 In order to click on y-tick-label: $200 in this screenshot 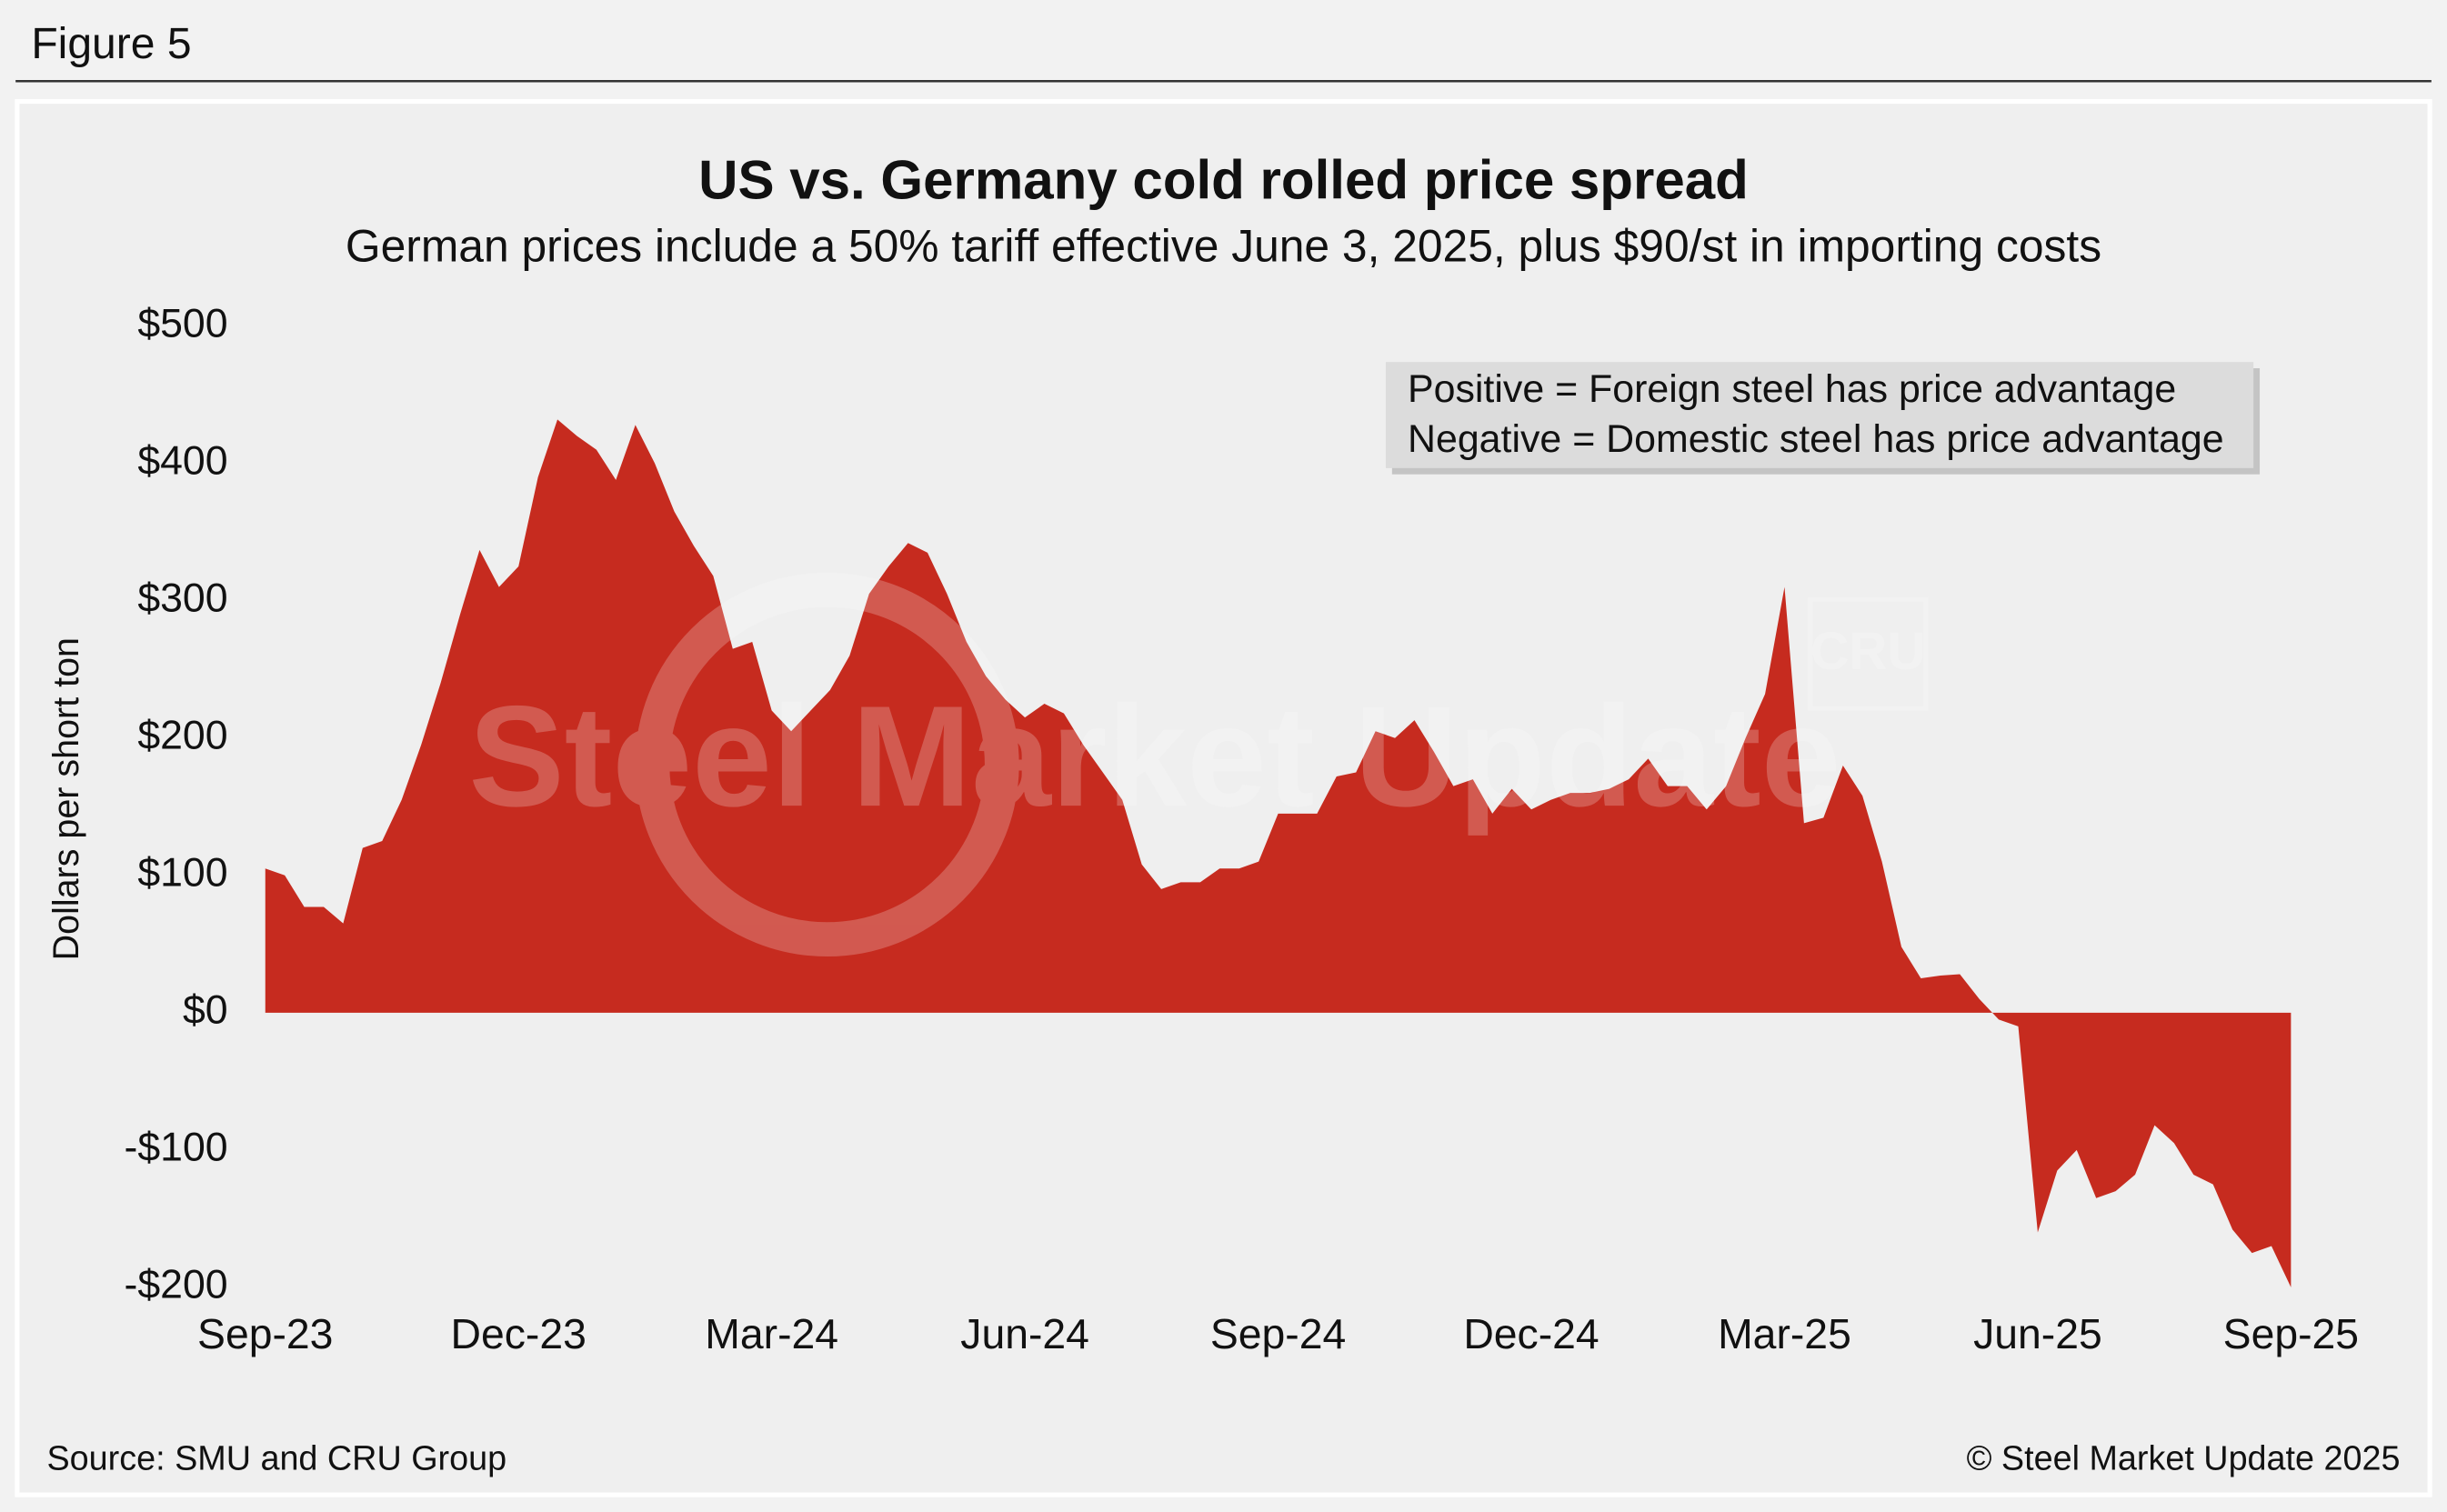, I will do `click(182, 736)`.